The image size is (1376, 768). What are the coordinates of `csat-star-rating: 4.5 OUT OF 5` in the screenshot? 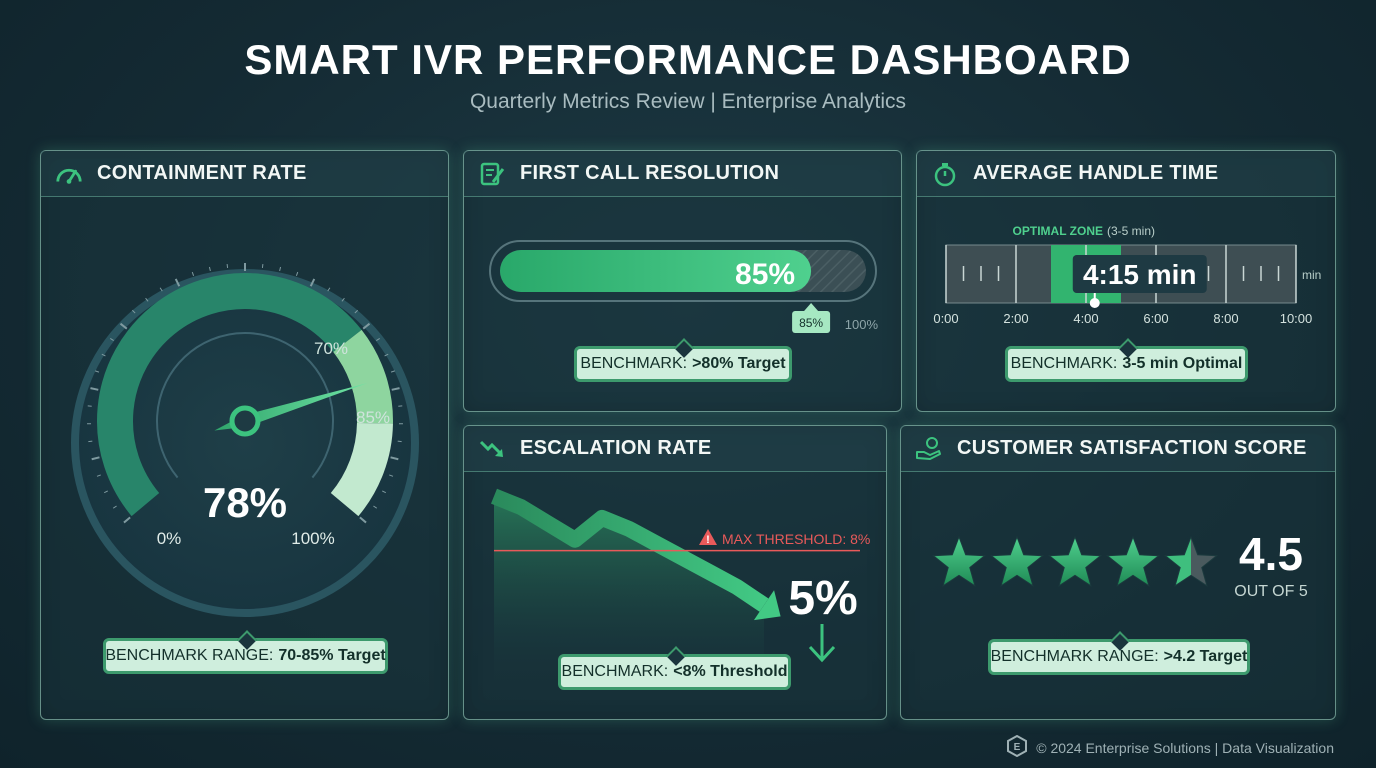 It's located at (1119, 564).